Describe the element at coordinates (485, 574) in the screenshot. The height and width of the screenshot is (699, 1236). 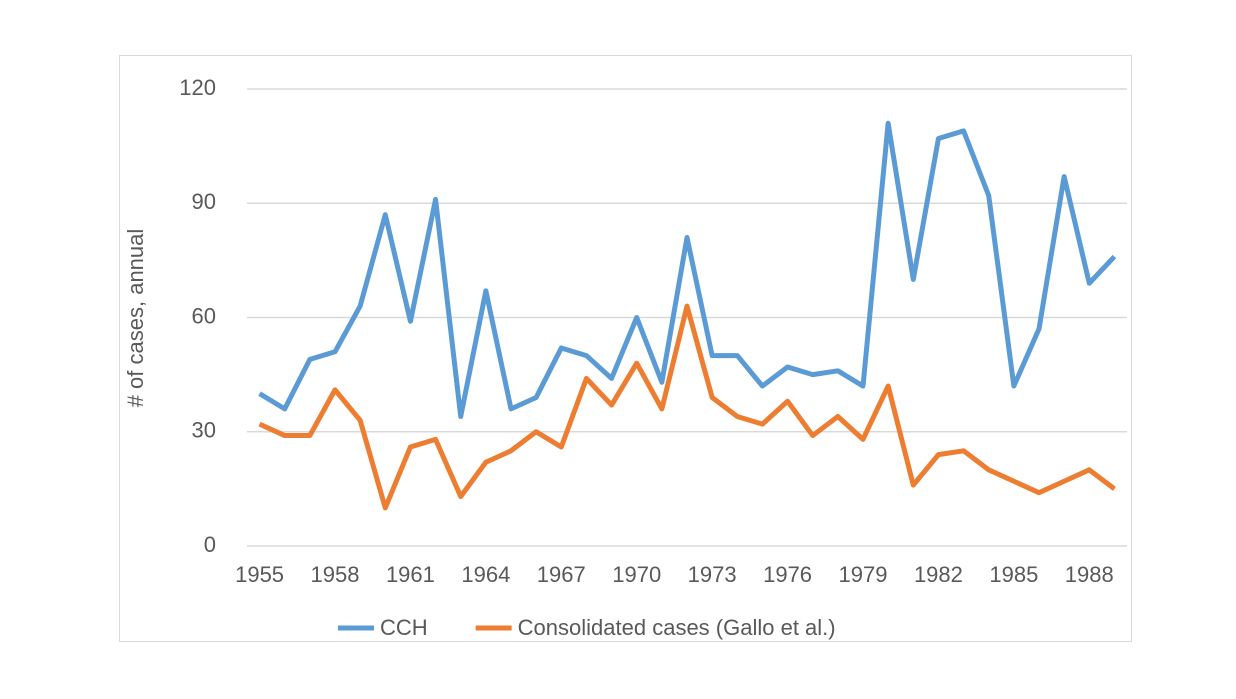
I see `x-tick-label: 1964` at that location.